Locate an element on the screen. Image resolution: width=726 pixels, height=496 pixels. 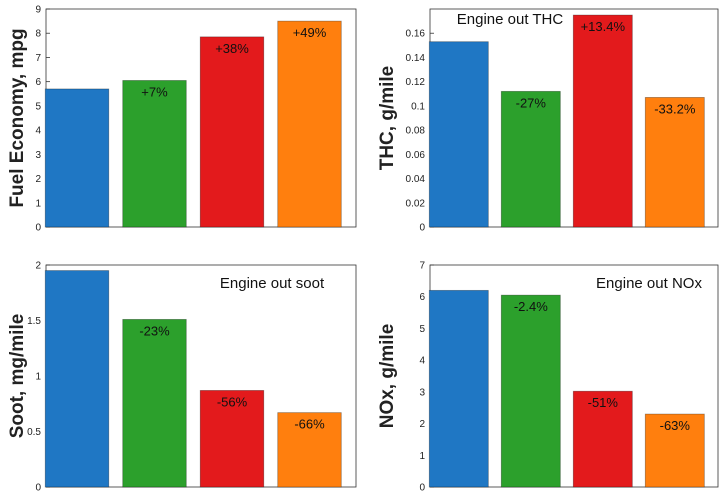
y-tick-label: 0.04 is located at coordinates (416, 179).